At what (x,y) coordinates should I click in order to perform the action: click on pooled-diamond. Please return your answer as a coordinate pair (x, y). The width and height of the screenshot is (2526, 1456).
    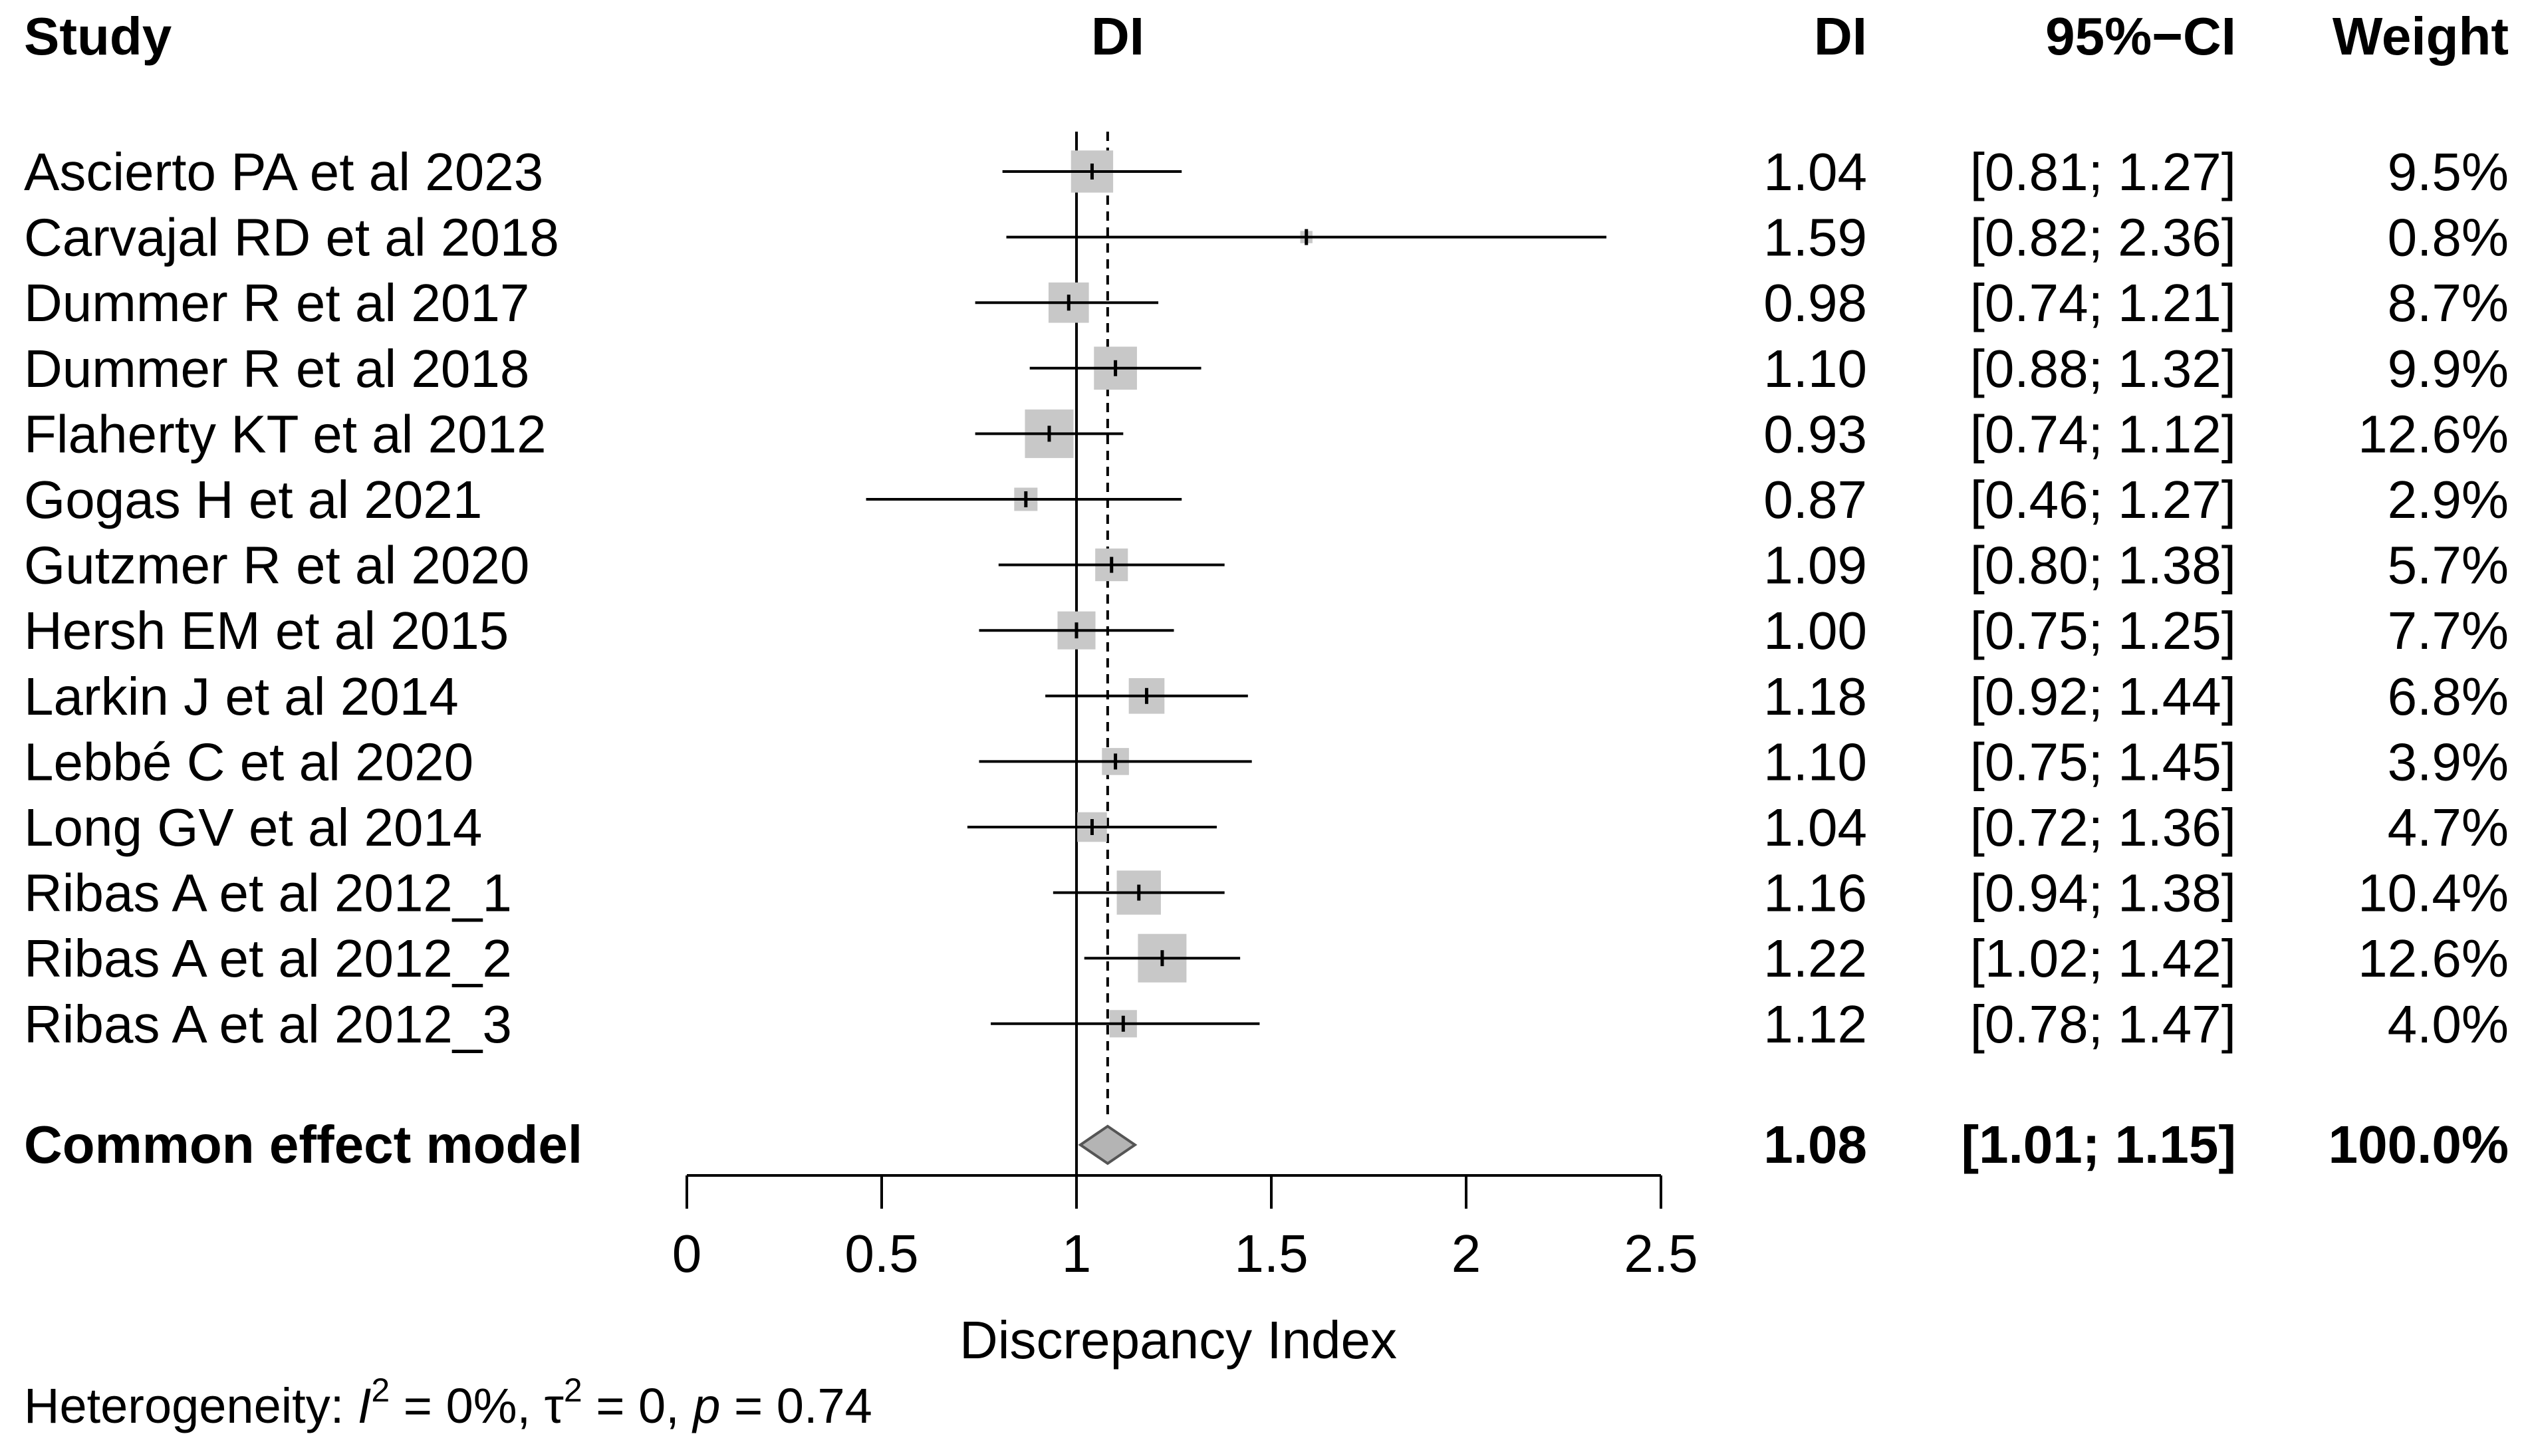
    Looking at the image, I should click on (1108, 1144).